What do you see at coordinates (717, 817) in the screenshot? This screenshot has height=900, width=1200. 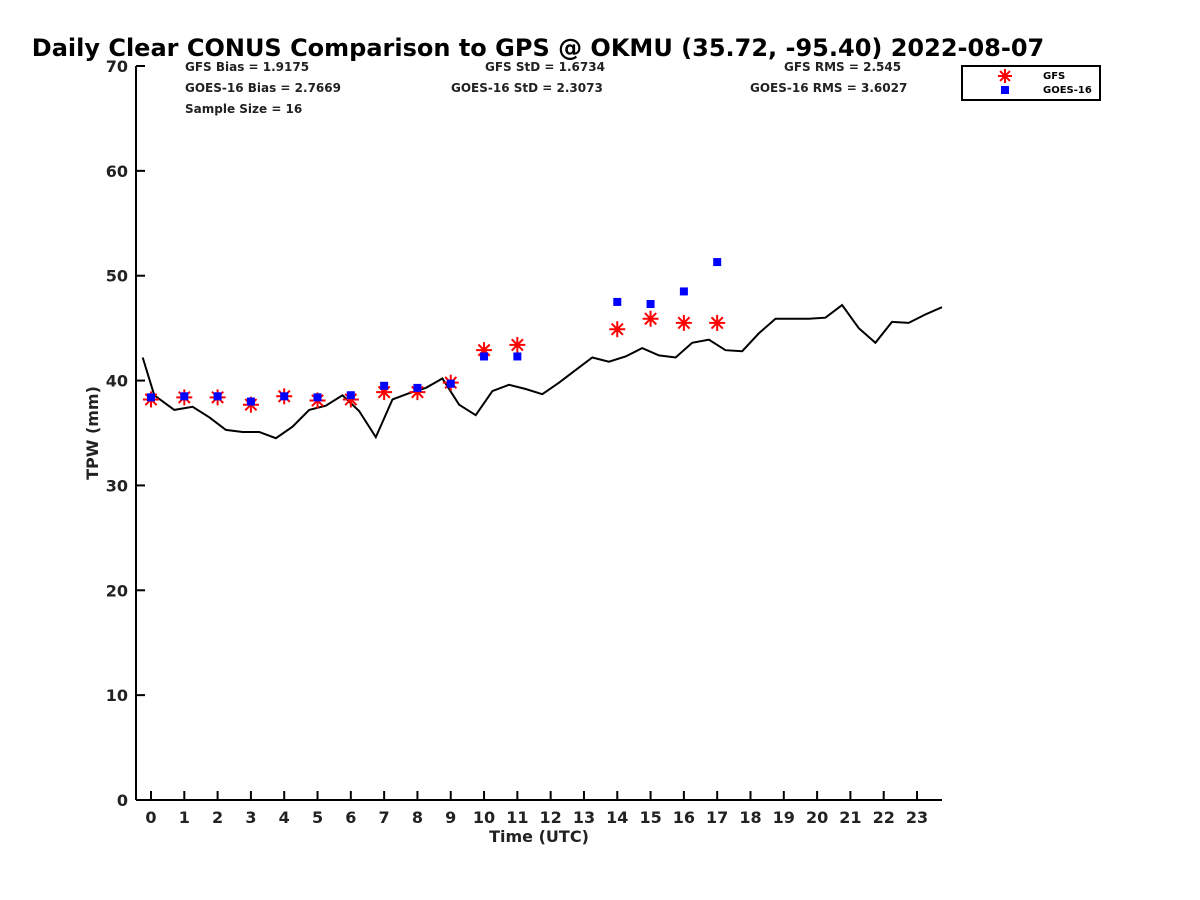 I see `x-tick-label-17: 17` at bounding box center [717, 817].